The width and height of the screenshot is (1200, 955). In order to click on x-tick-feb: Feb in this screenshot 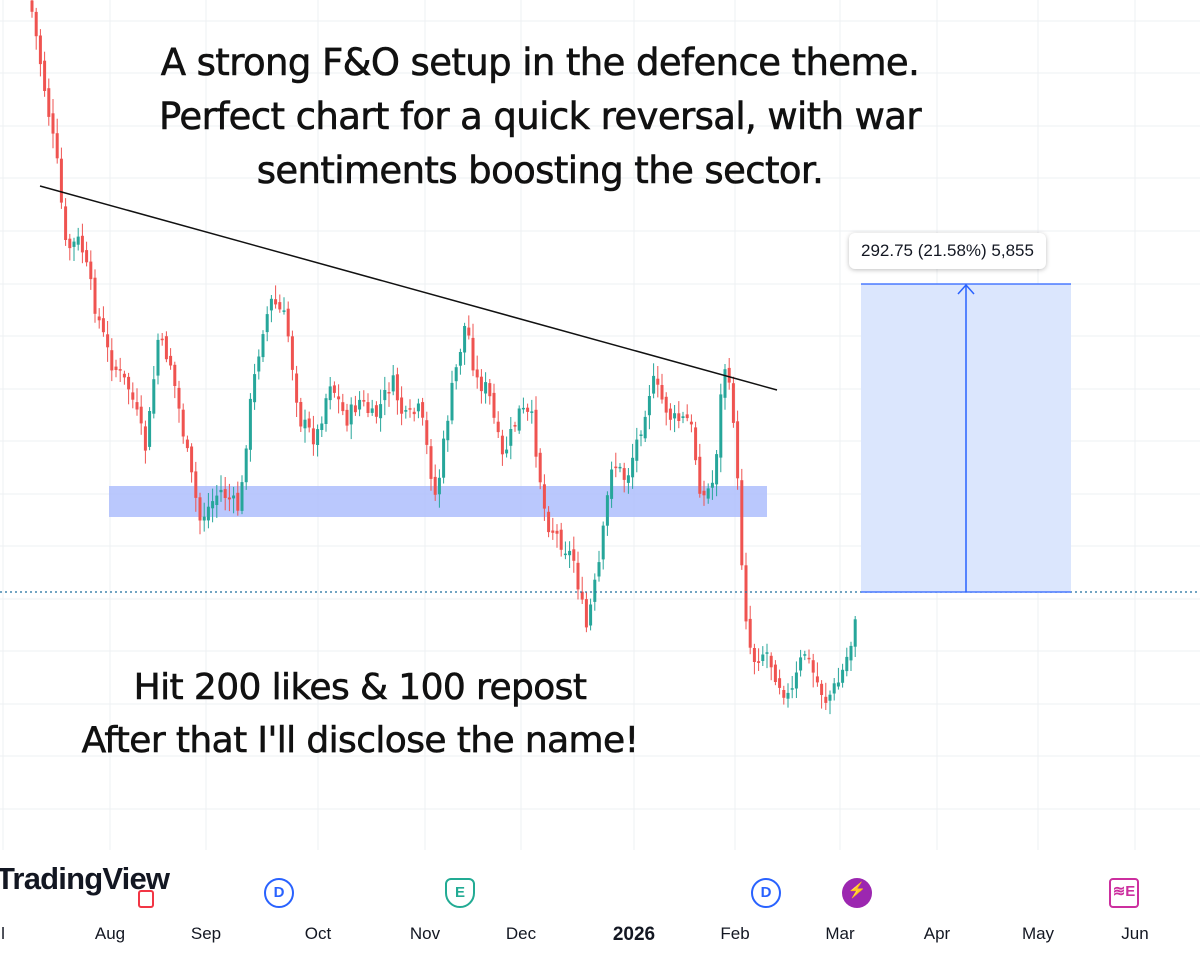, I will do `click(735, 933)`.